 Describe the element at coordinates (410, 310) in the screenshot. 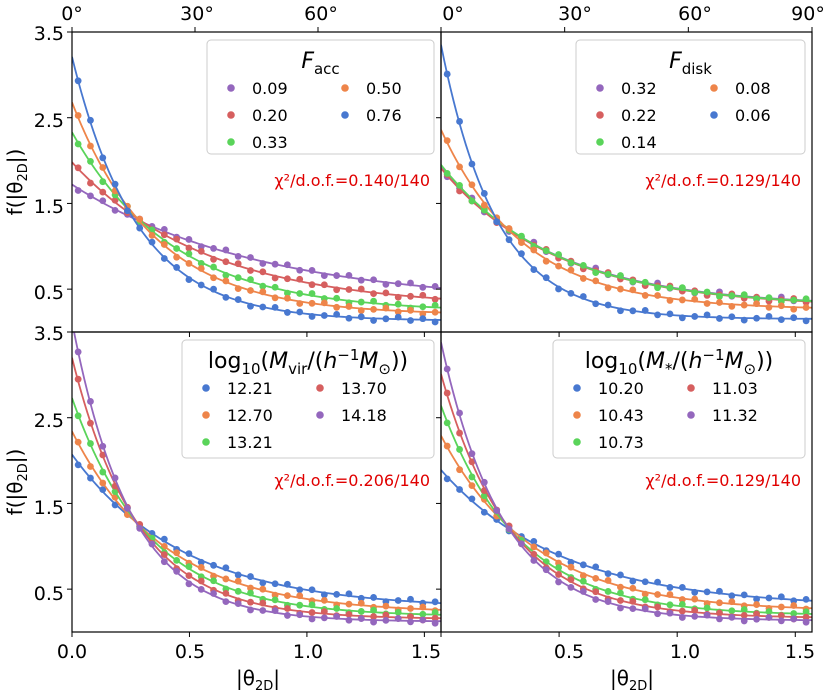

I see `point-0.50-27` at that location.